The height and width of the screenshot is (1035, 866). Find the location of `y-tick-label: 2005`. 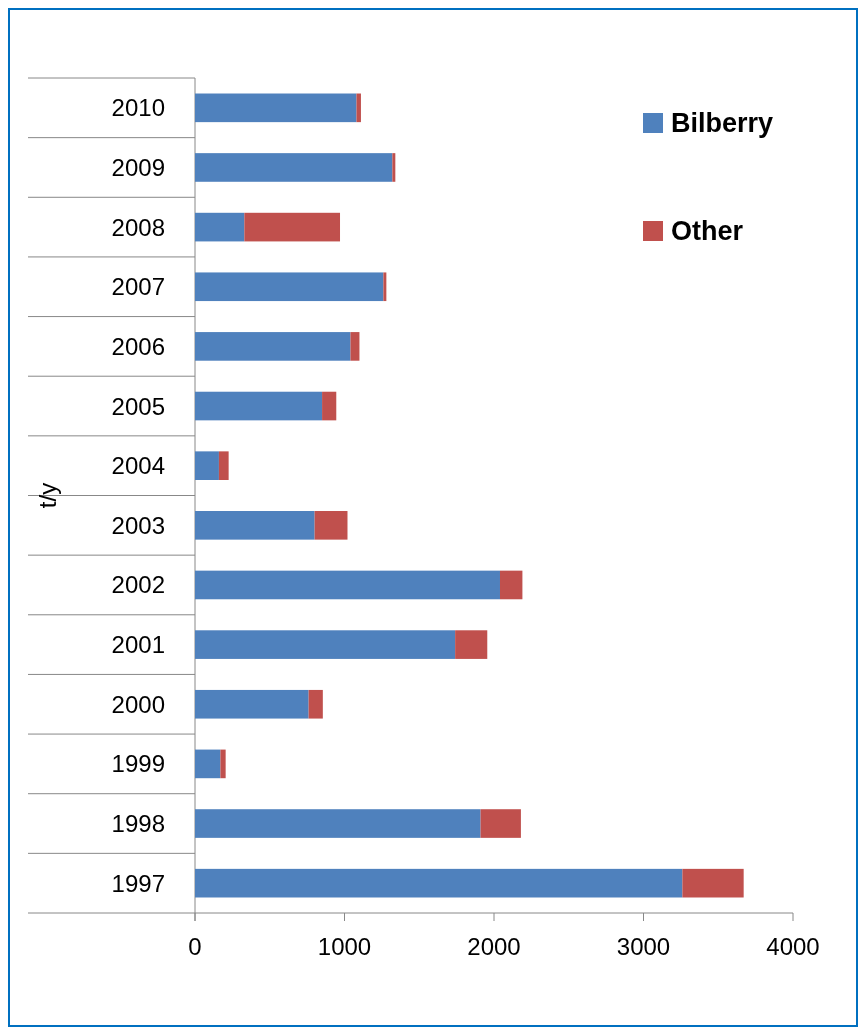

y-tick-label: 2005 is located at coordinates (138, 406).